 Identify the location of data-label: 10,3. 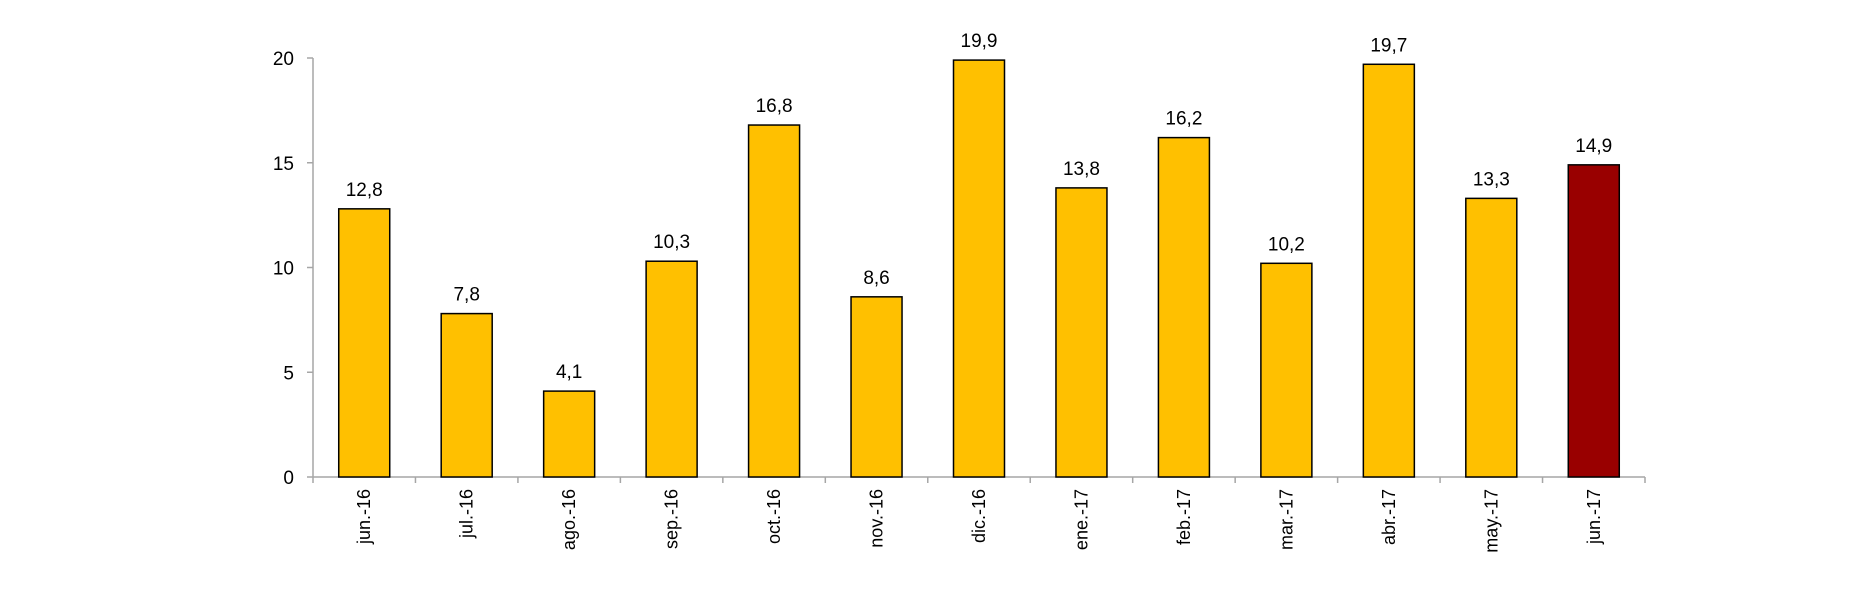
(671, 242).